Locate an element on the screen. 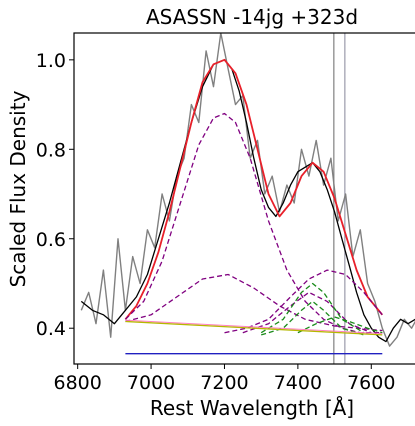  x-axis-title: Rest Wavelength [Å] is located at coordinates (252, 408).